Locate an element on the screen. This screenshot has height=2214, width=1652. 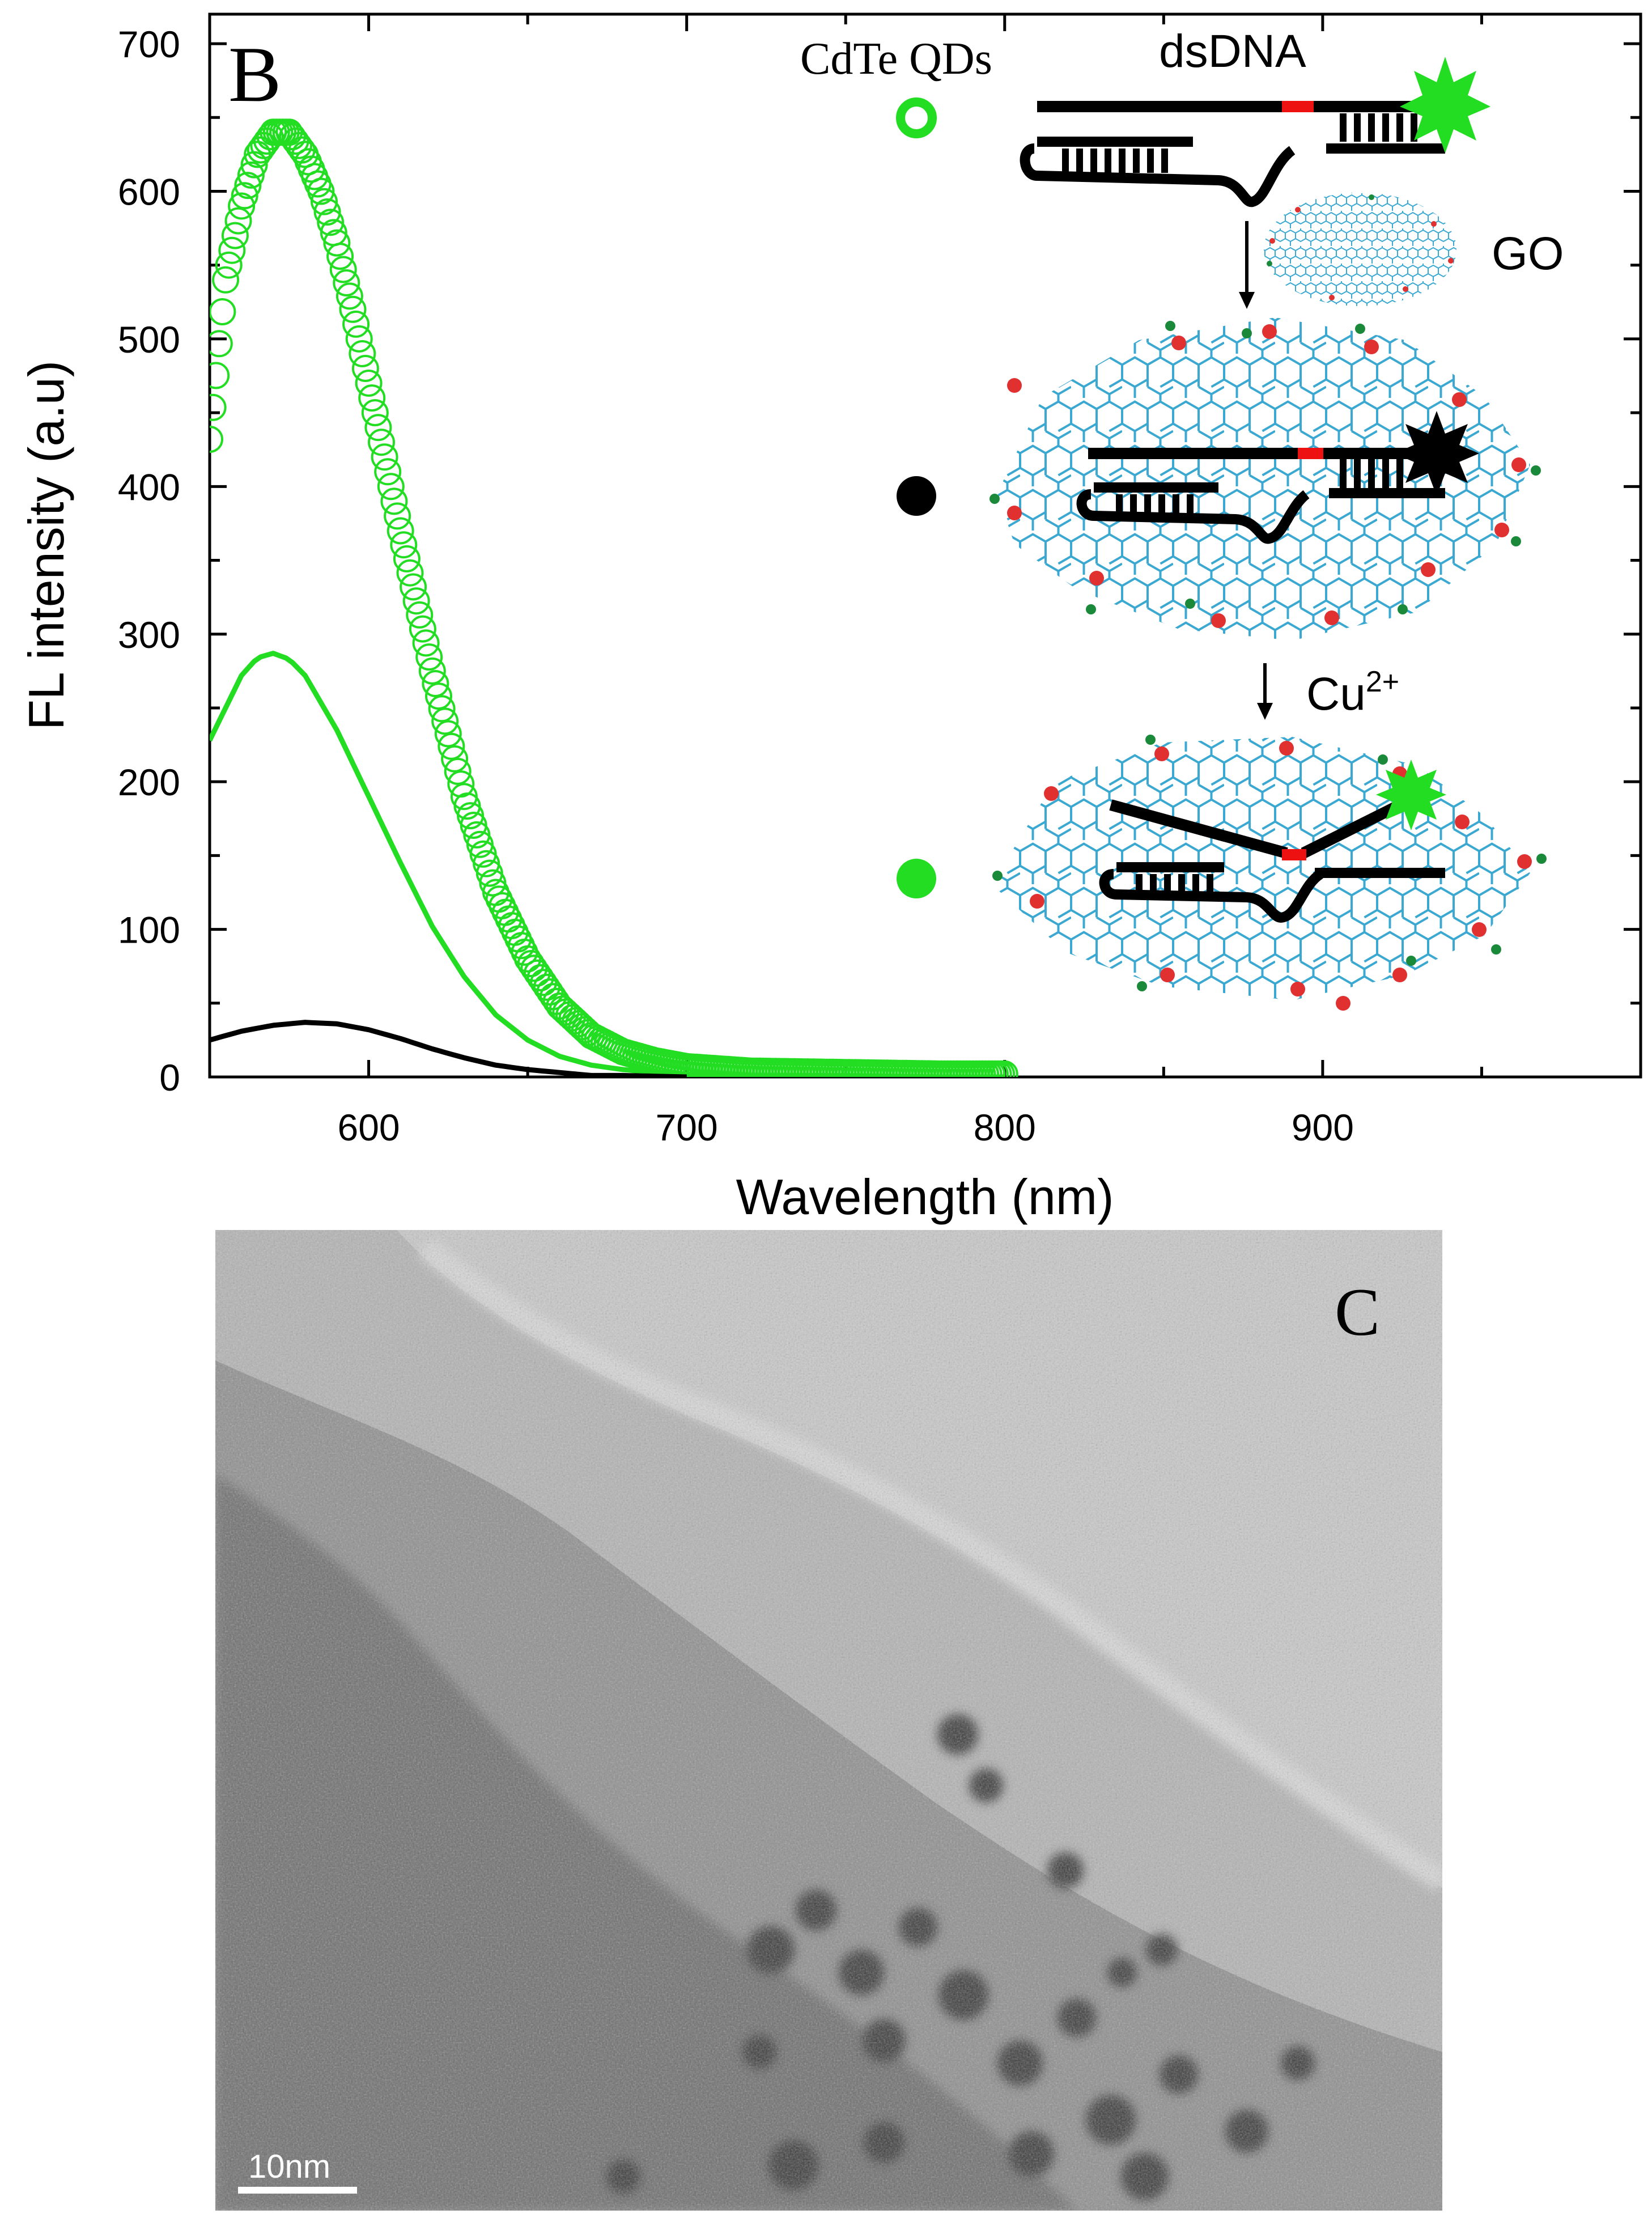
y-tick-label: 300 is located at coordinates (149, 635).